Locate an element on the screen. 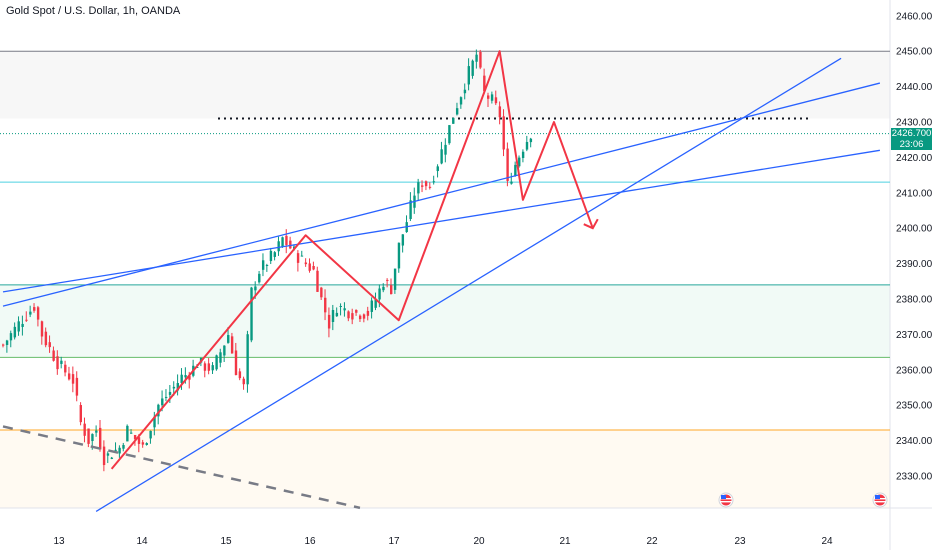  price-tick-label: 2330.000 is located at coordinates (914, 477).